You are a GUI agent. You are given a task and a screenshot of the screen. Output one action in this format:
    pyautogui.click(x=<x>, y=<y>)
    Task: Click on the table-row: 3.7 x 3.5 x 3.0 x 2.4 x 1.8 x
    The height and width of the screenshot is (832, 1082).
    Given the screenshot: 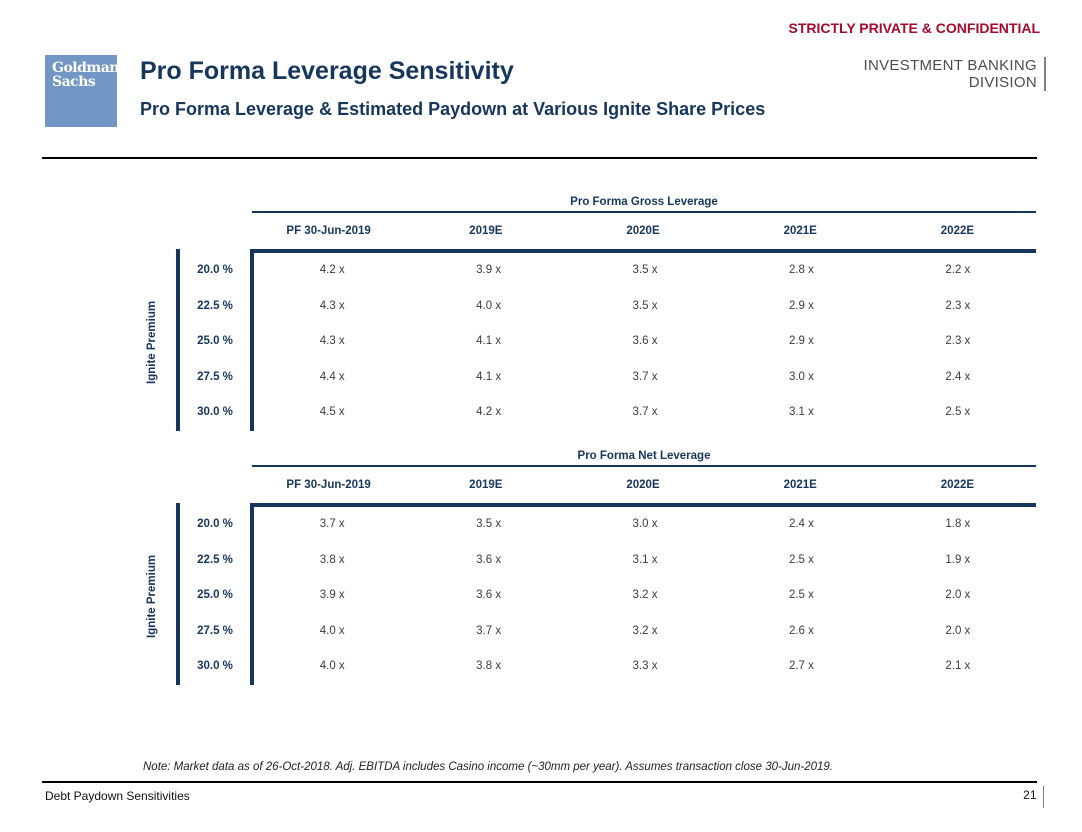 What is the action you would take?
    pyautogui.click(x=645, y=525)
    